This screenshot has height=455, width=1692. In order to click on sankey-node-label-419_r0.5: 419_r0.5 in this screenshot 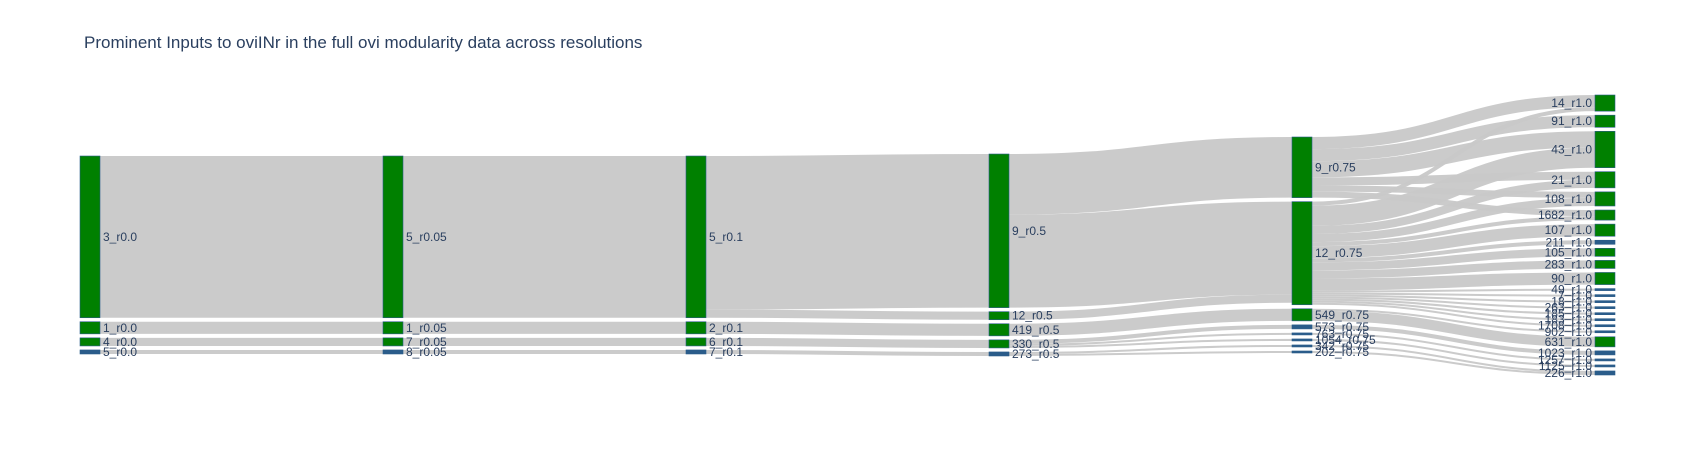, I will do `click(1036, 330)`.